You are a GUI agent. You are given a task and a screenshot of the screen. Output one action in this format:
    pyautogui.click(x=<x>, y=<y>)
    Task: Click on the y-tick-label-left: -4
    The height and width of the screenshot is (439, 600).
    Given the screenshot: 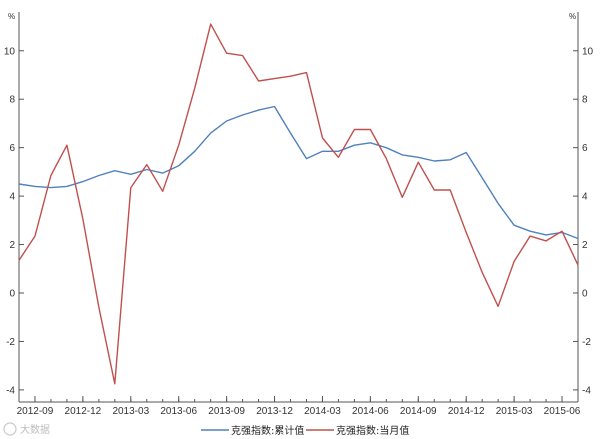 What is the action you would take?
    pyautogui.click(x=10, y=390)
    